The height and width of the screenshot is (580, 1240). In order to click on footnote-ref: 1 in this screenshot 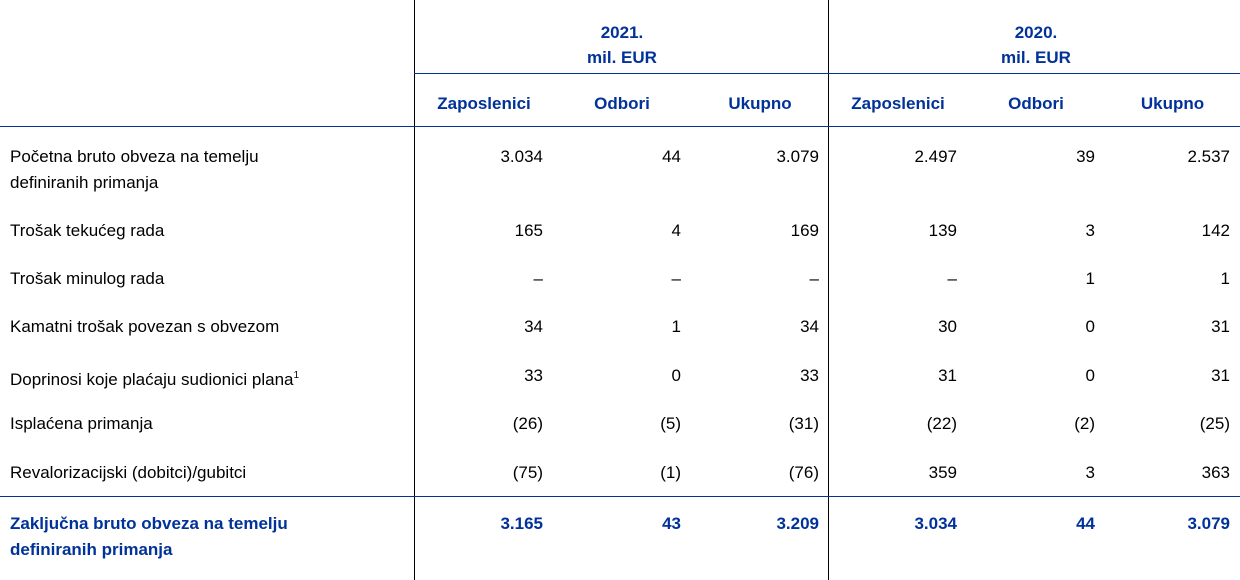, I will do `click(296, 375)`.